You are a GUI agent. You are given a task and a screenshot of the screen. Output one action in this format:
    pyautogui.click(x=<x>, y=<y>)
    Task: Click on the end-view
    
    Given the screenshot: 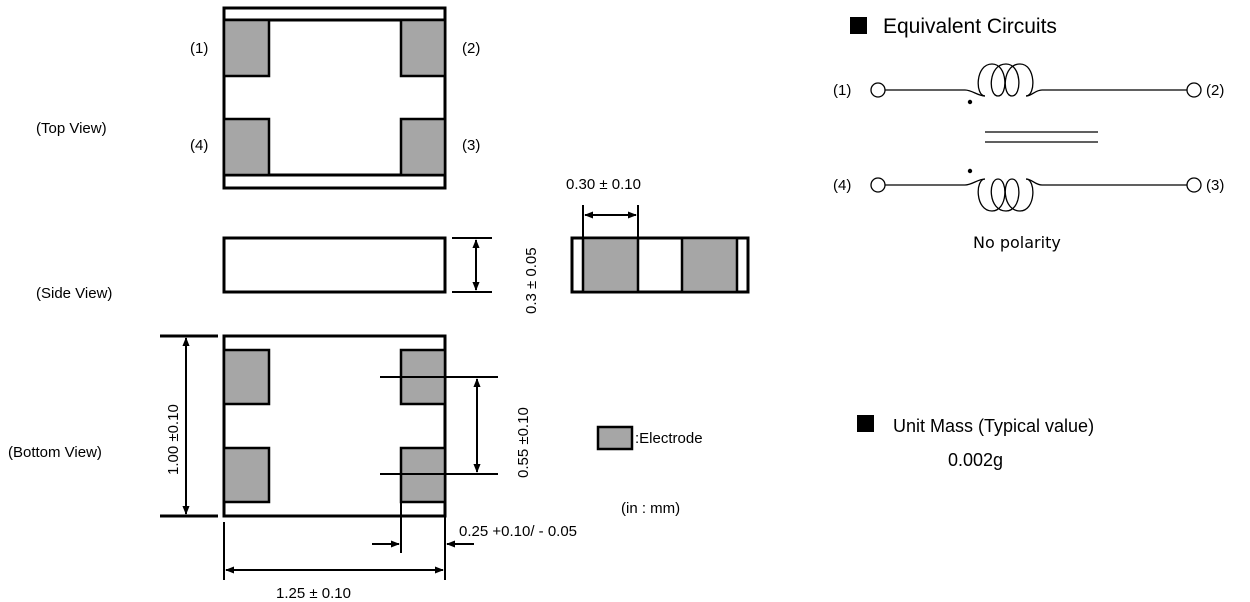 What is the action you would take?
    pyautogui.click(x=660, y=265)
    